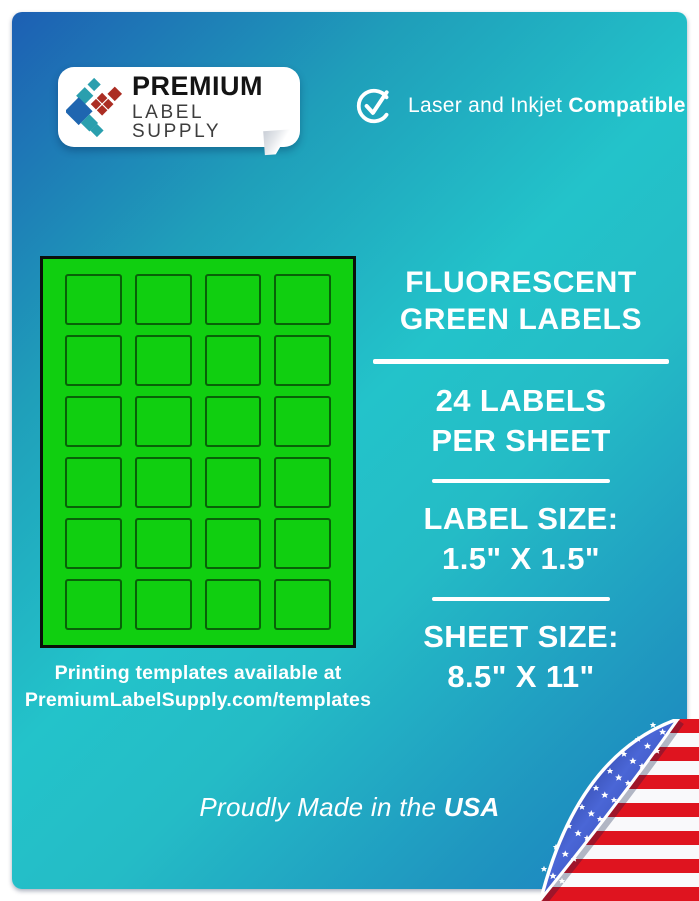 The image size is (699, 901). What do you see at coordinates (521, 538) in the screenshot?
I see `spec-label-size: LABEL SIZE: 1.5" X 1.5"` at bounding box center [521, 538].